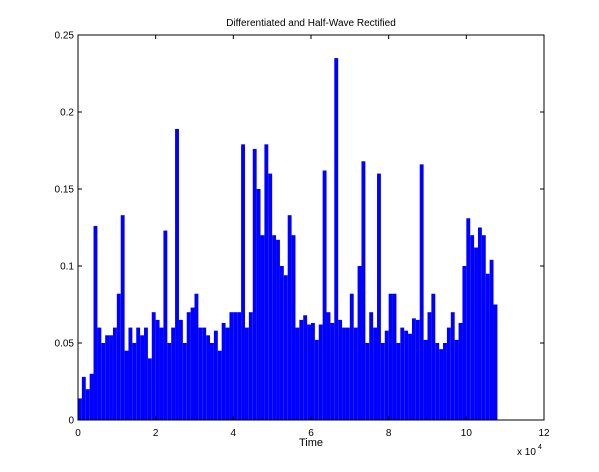 This screenshot has height=472, width=599. I want to click on y-tick-label: 0.25, so click(65, 36).